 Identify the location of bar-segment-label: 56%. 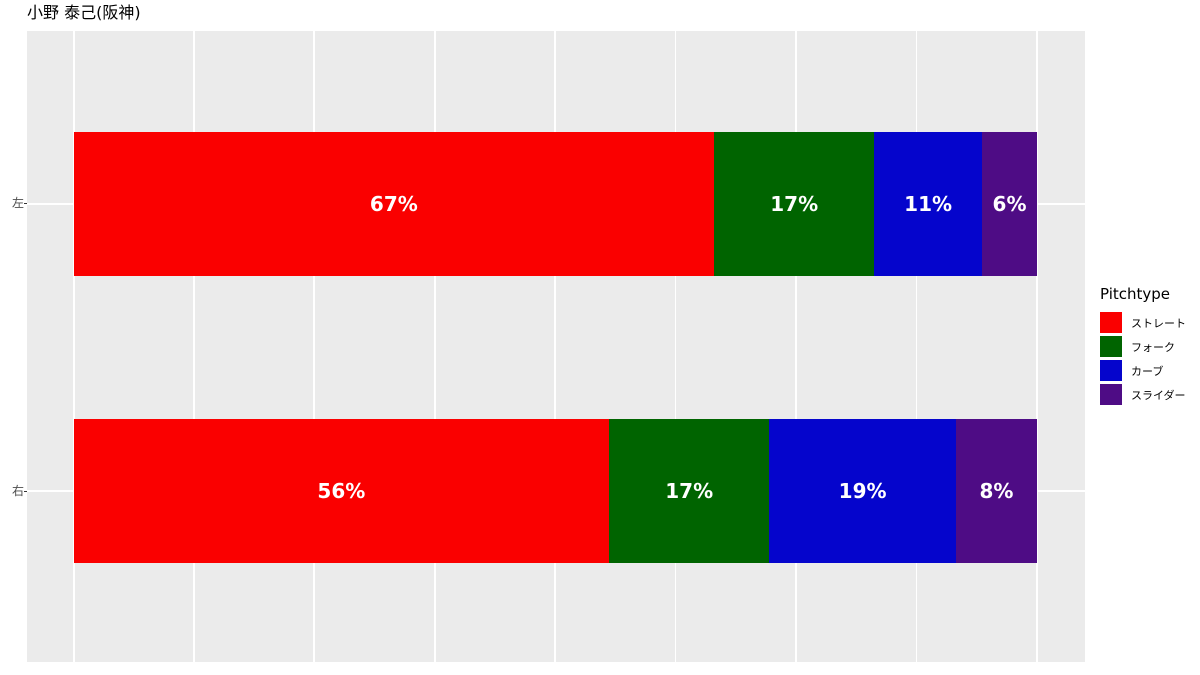
(341, 491).